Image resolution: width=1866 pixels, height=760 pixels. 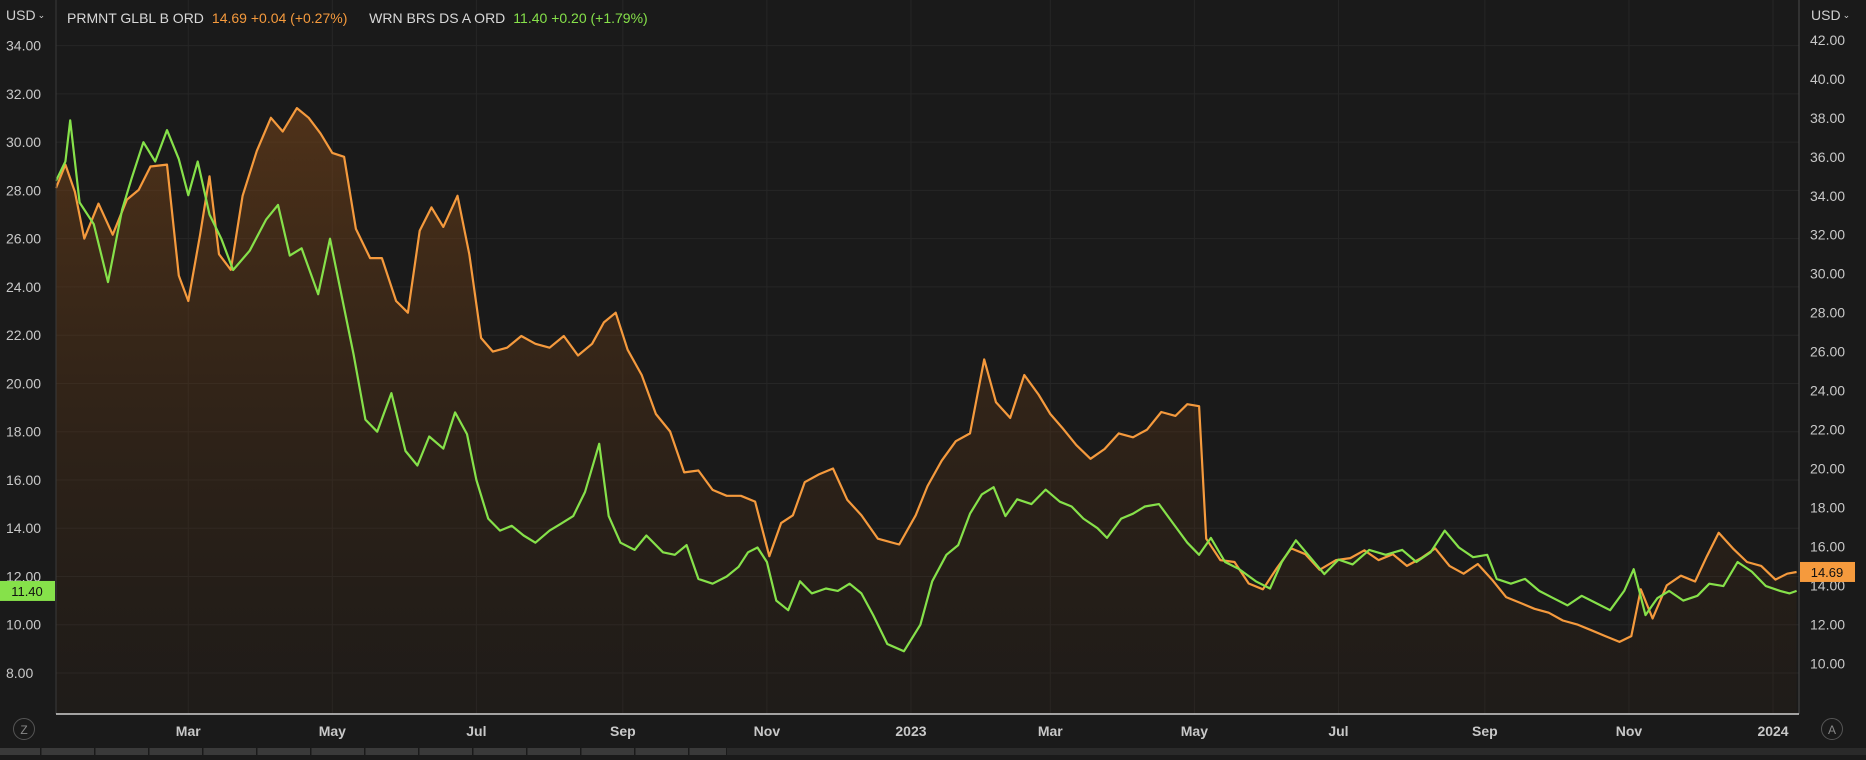 I want to click on right-currency-selector: USD ⌄, so click(x=1830, y=15).